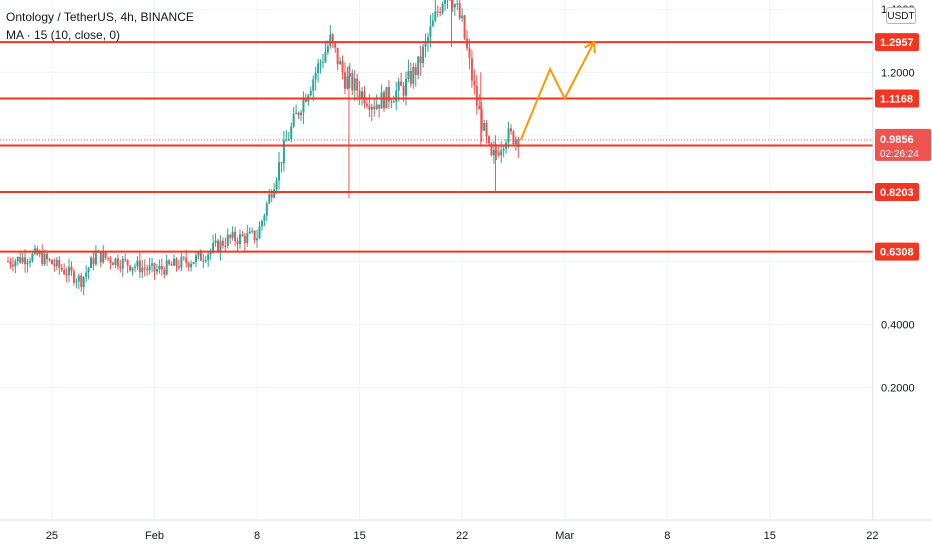 The width and height of the screenshot is (932, 550). I want to click on time-axis-bg, so click(466, 535).